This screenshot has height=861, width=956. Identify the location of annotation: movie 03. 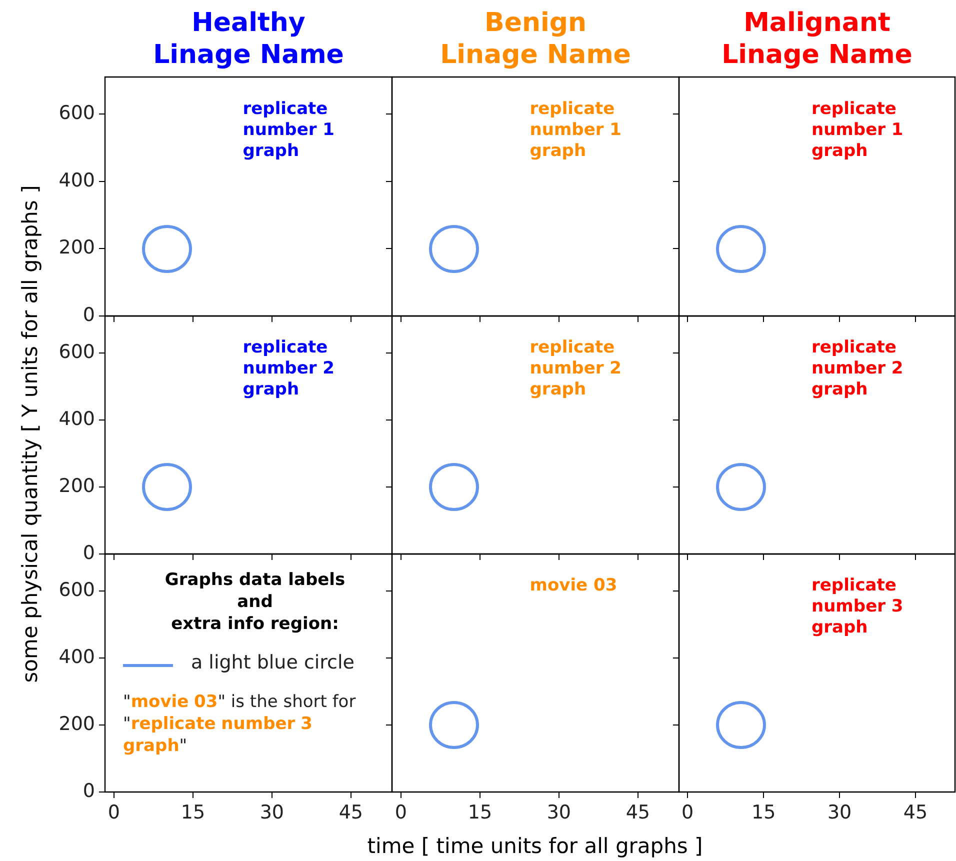
(574, 586).